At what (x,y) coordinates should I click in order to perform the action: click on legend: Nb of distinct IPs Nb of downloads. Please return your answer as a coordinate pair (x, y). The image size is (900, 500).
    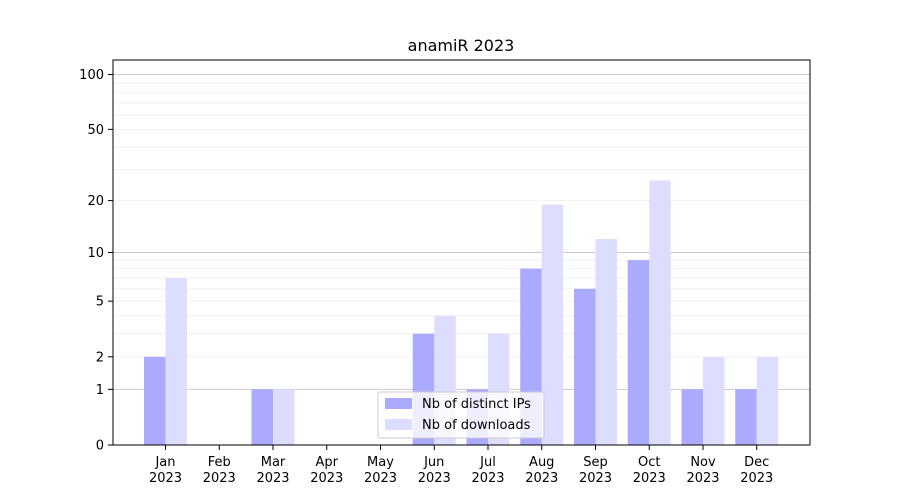
    Looking at the image, I should click on (461, 415).